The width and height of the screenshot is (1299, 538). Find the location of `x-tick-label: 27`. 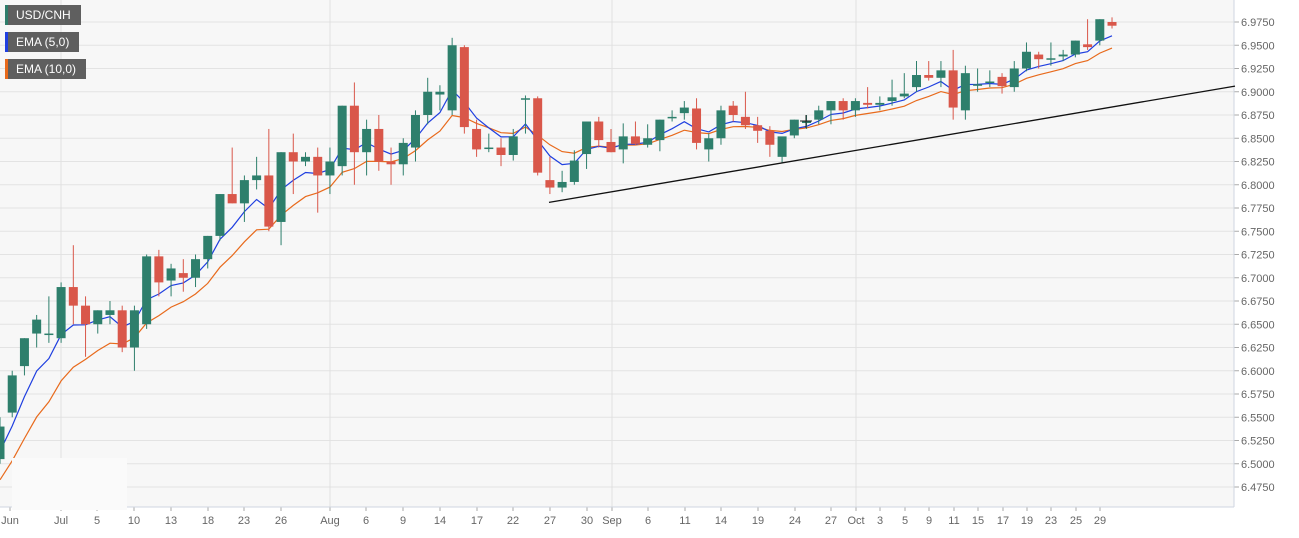

x-tick-label: 27 is located at coordinates (831, 521).